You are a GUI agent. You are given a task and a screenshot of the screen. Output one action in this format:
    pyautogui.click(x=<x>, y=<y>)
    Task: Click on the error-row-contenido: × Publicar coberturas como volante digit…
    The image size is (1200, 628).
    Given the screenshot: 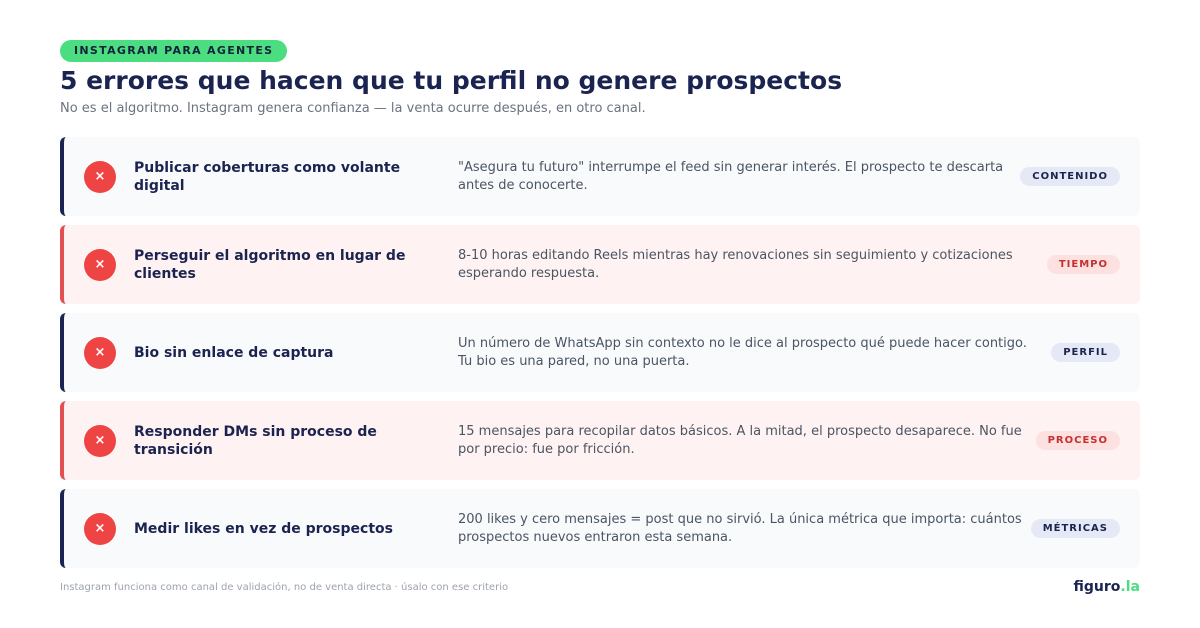 What is the action you would take?
    pyautogui.click(x=600, y=176)
    